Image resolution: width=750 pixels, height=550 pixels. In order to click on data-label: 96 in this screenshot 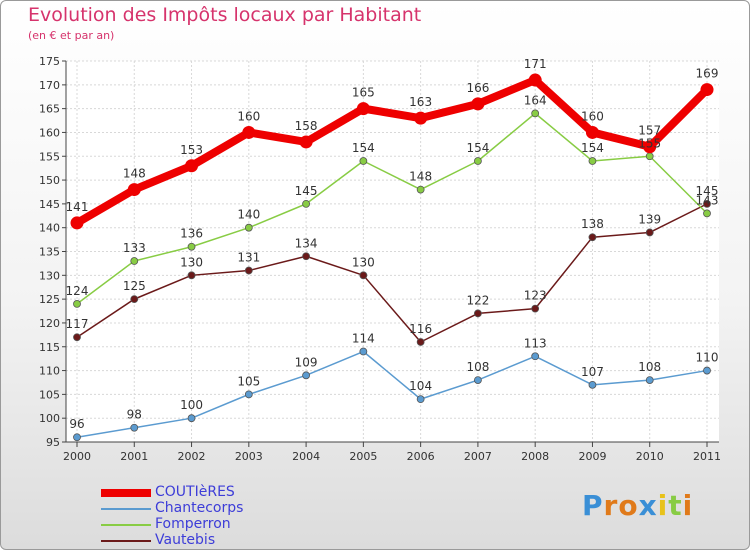, I will do `click(76, 424)`.